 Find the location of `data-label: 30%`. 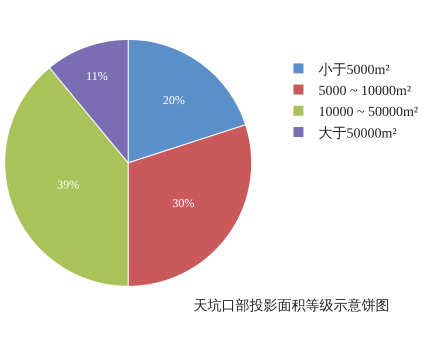

data-label: 30% is located at coordinates (183, 203).